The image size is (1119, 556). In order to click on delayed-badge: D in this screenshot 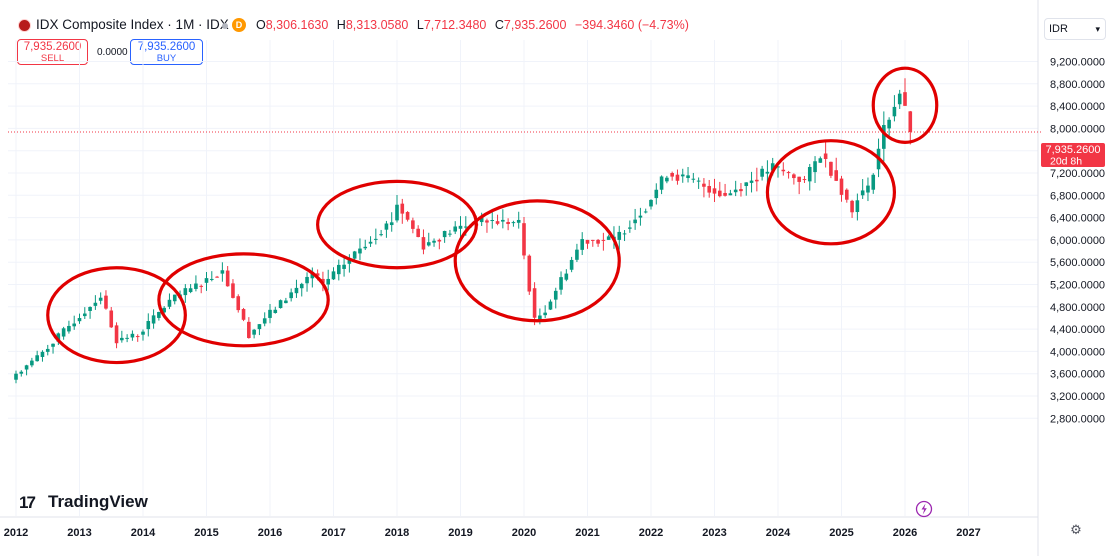, I will do `click(239, 25)`.